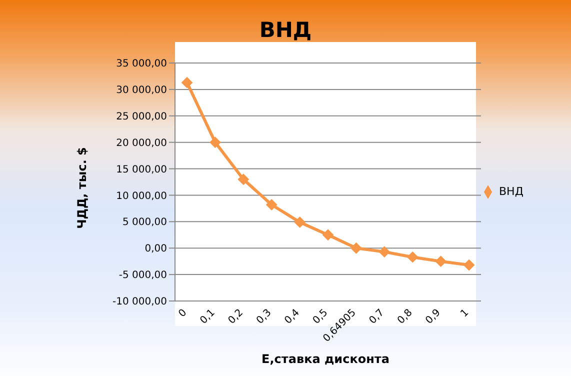 Image resolution: width=571 pixels, height=383 pixels. Describe the element at coordinates (236, 316) in the screenshot. I see `x-tick-label: 0,2` at that location.